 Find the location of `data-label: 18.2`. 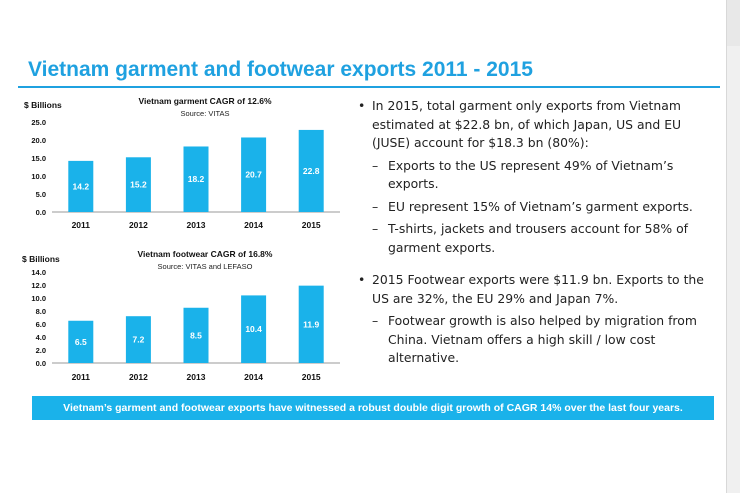

data-label: 18.2 is located at coordinates (196, 179).